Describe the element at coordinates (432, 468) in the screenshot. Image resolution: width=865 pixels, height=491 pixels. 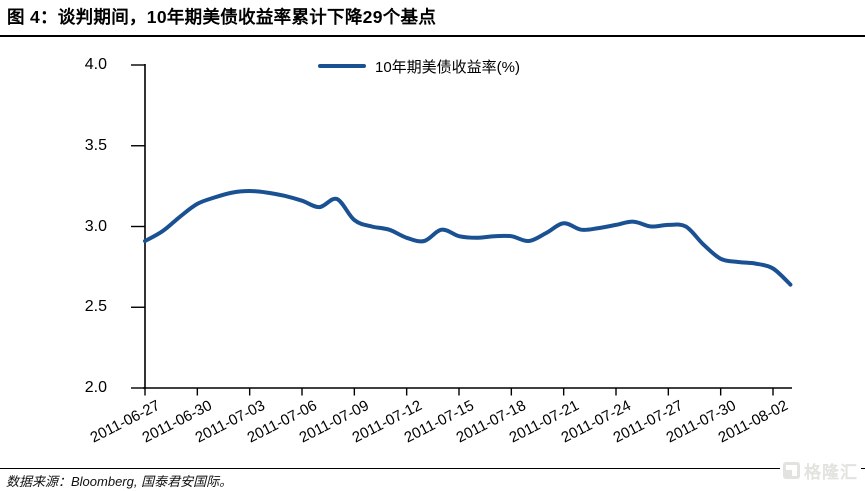
I see `footer-rule-divider` at that location.